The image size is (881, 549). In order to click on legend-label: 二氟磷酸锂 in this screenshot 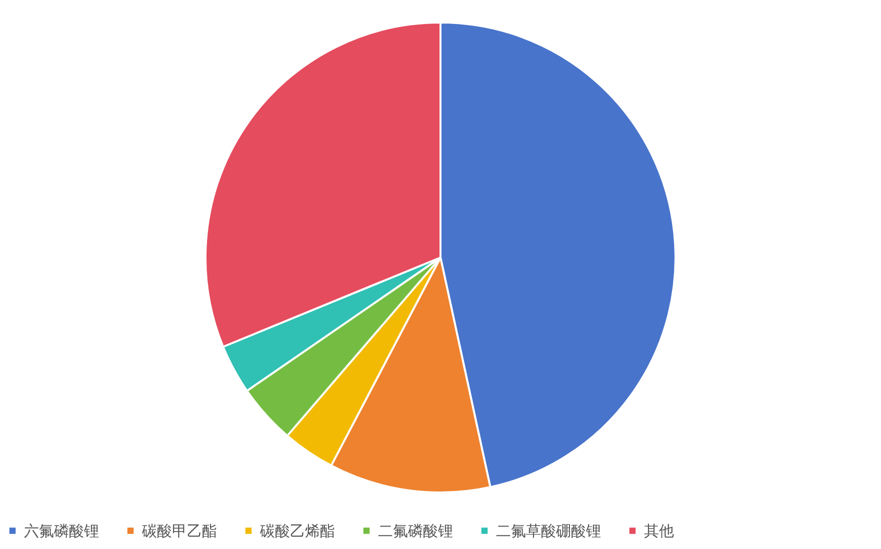, I will do `click(415, 531)`.